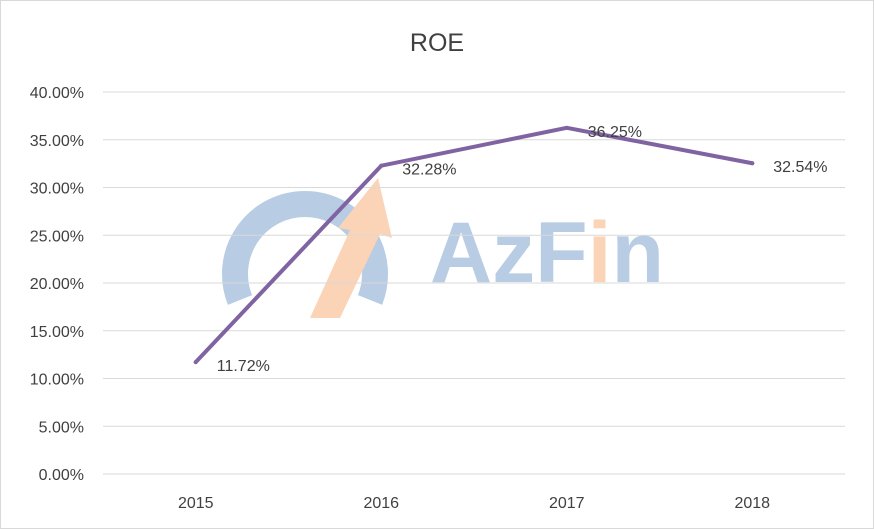 The height and width of the screenshot is (529, 874). What do you see at coordinates (752, 503) in the screenshot?
I see `x-tick-label: 2018` at bounding box center [752, 503].